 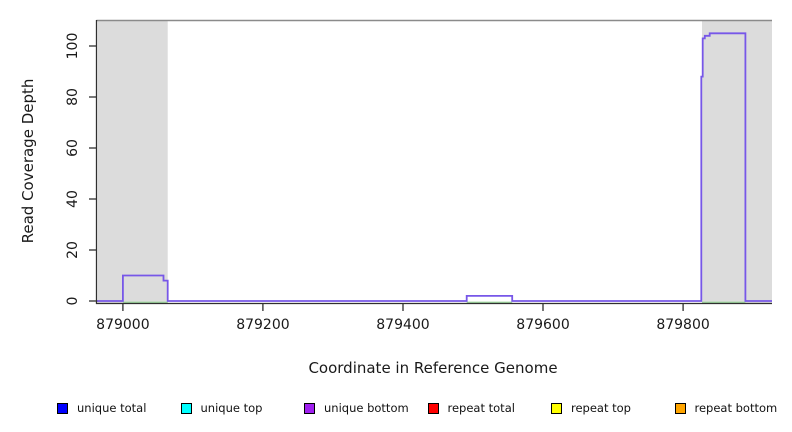 I want to click on repeat-bottom-swatch-icon, so click(x=680, y=408).